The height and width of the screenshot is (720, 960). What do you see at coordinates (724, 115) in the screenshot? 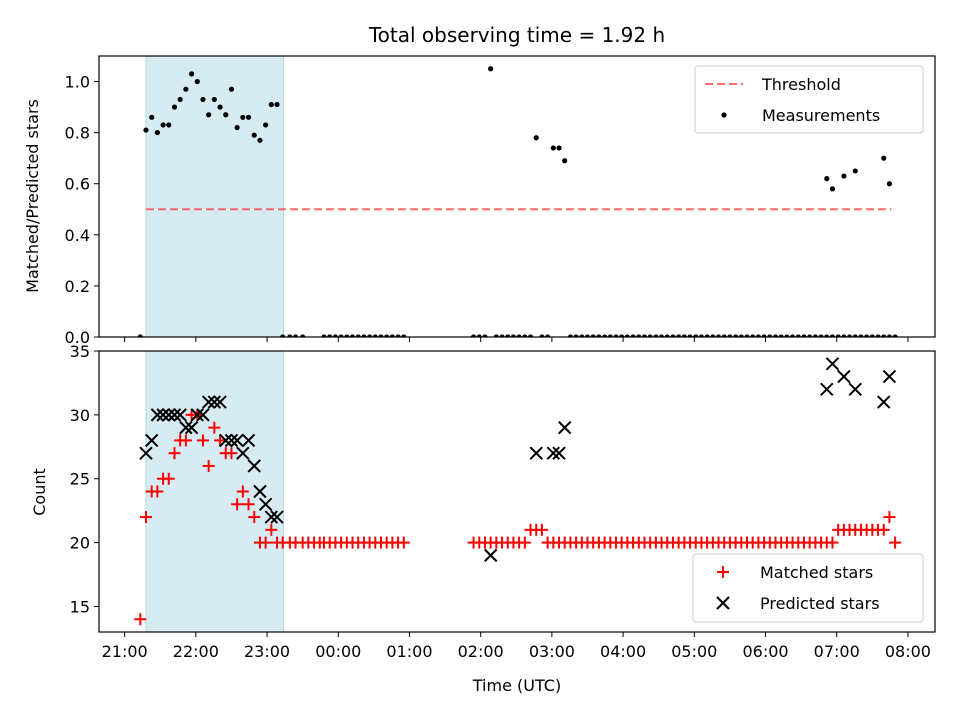
I see `legend-measurement-swatch` at bounding box center [724, 115].